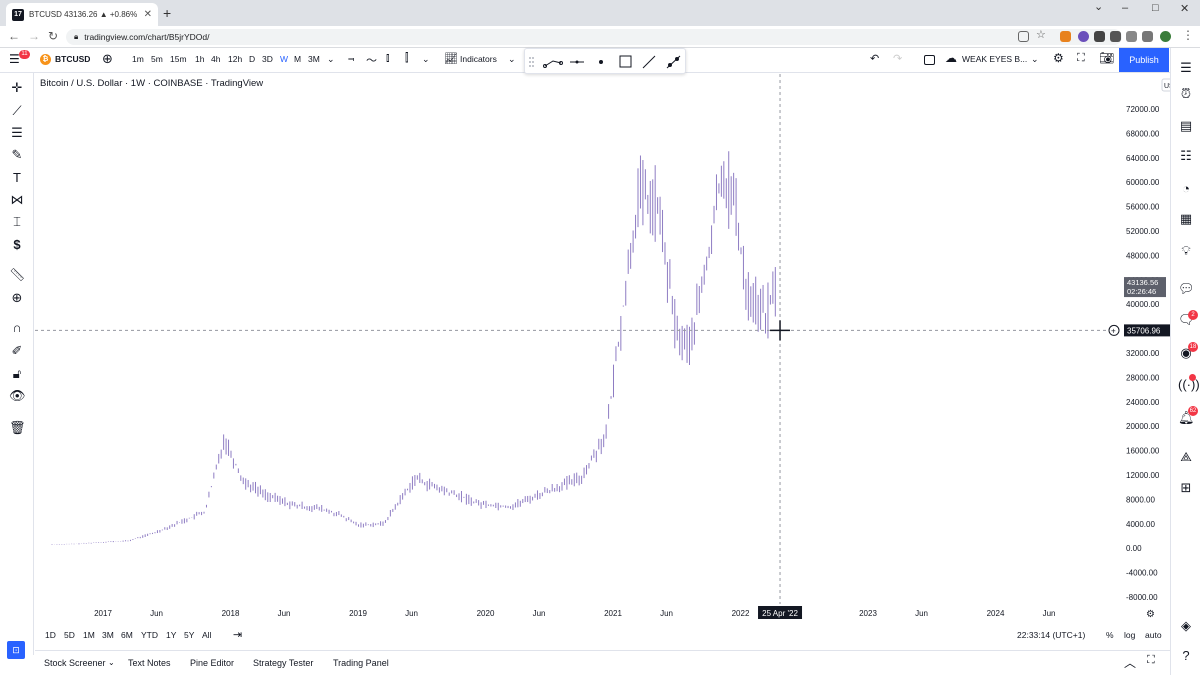 The image size is (1200, 675). Describe the element at coordinates (1186, 456) in the screenshot. I see `signals-icon: ⟁` at that location.